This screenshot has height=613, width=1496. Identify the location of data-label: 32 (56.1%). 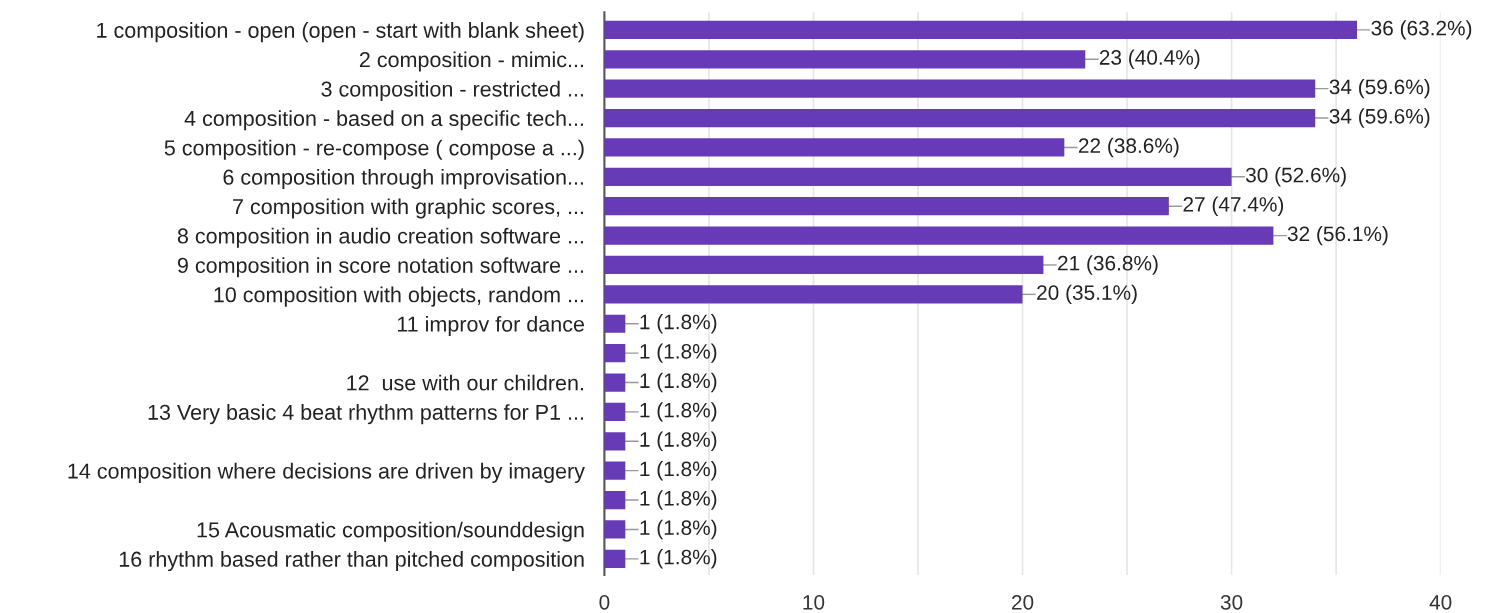
(1337, 235).